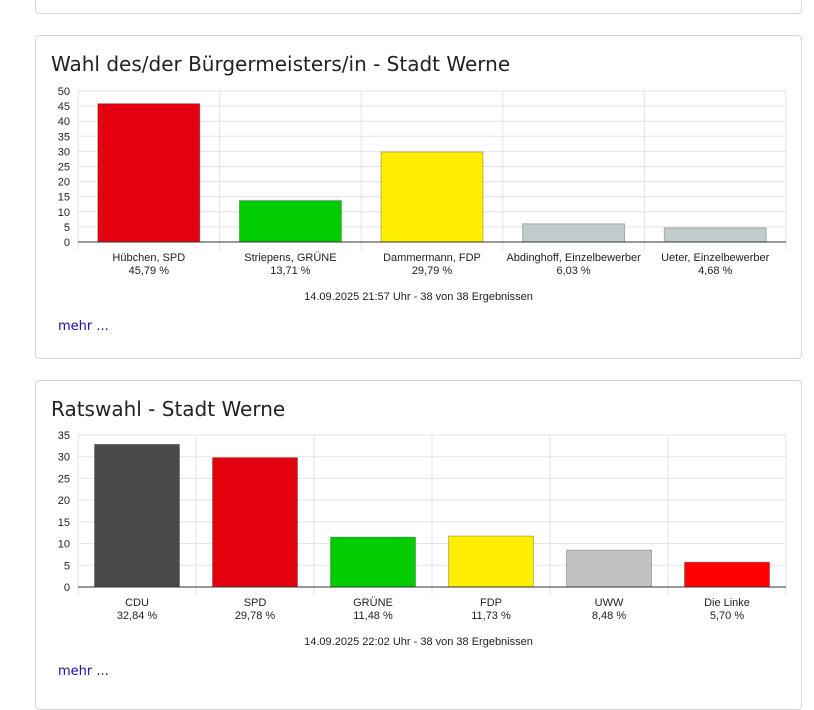  I want to click on category-label: GRÜNE, so click(373, 603).